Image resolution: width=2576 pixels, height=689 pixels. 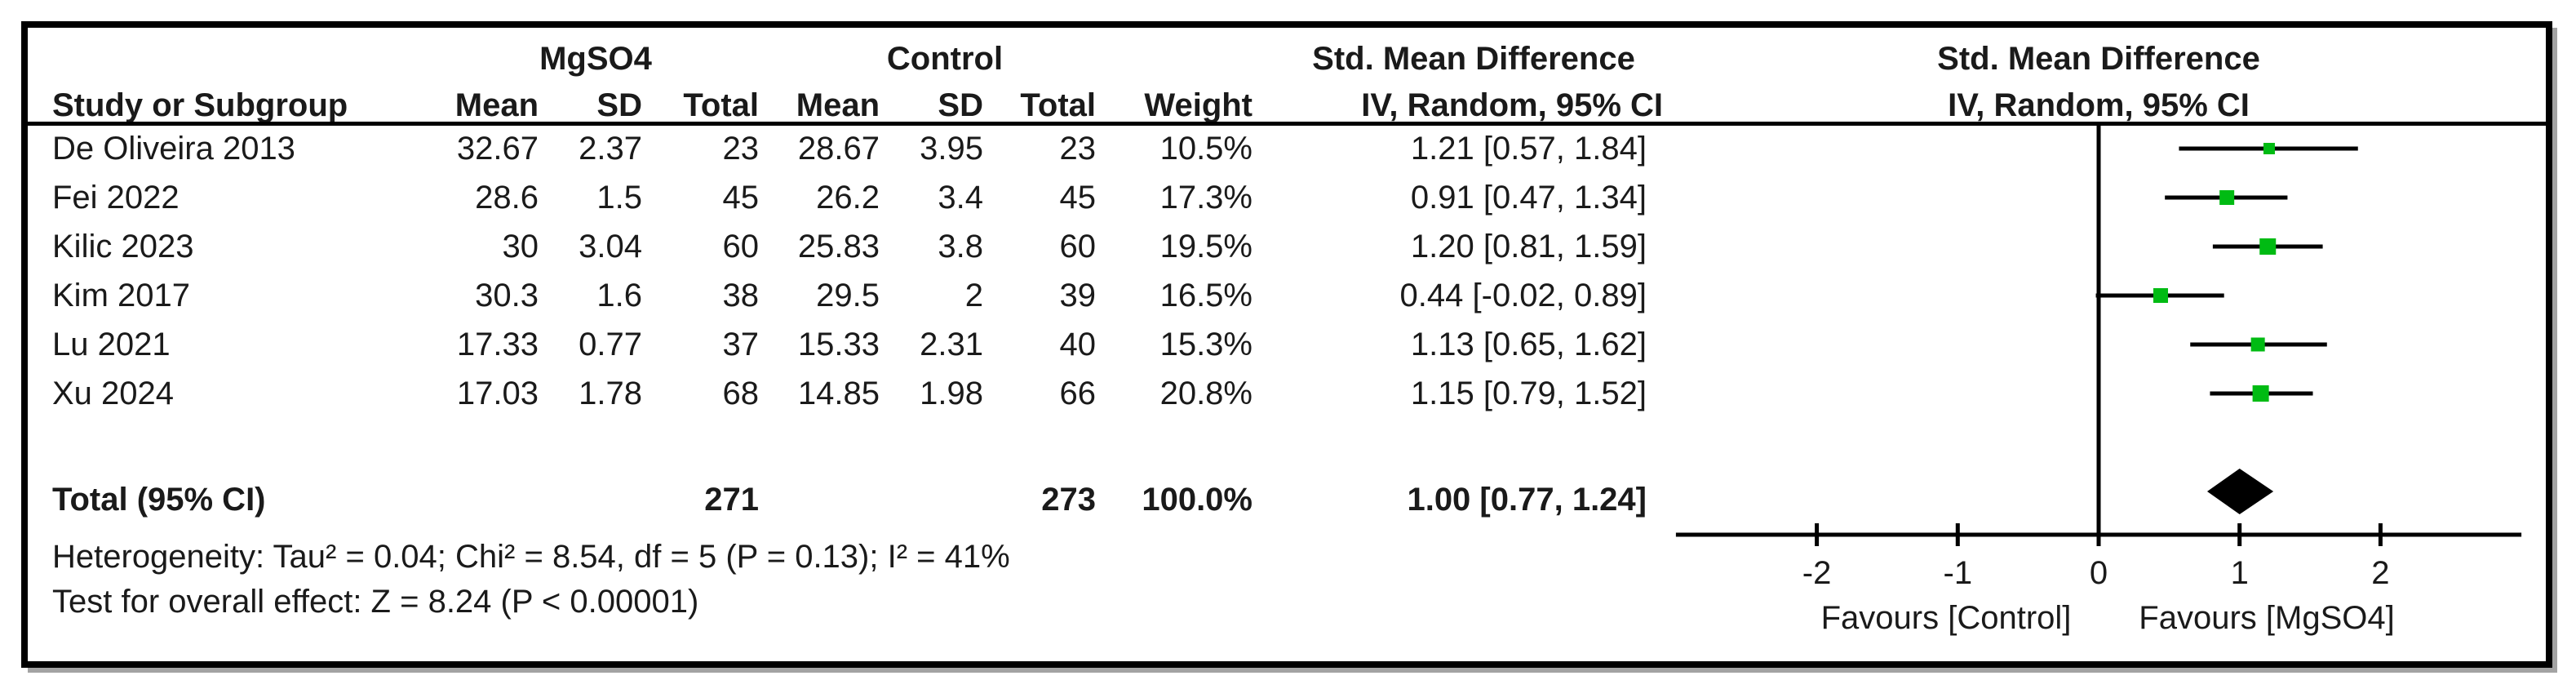 What do you see at coordinates (1058, 105) in the screenshot?
I see `col-header-total-control: Total` at bounding box center [1058, 105].